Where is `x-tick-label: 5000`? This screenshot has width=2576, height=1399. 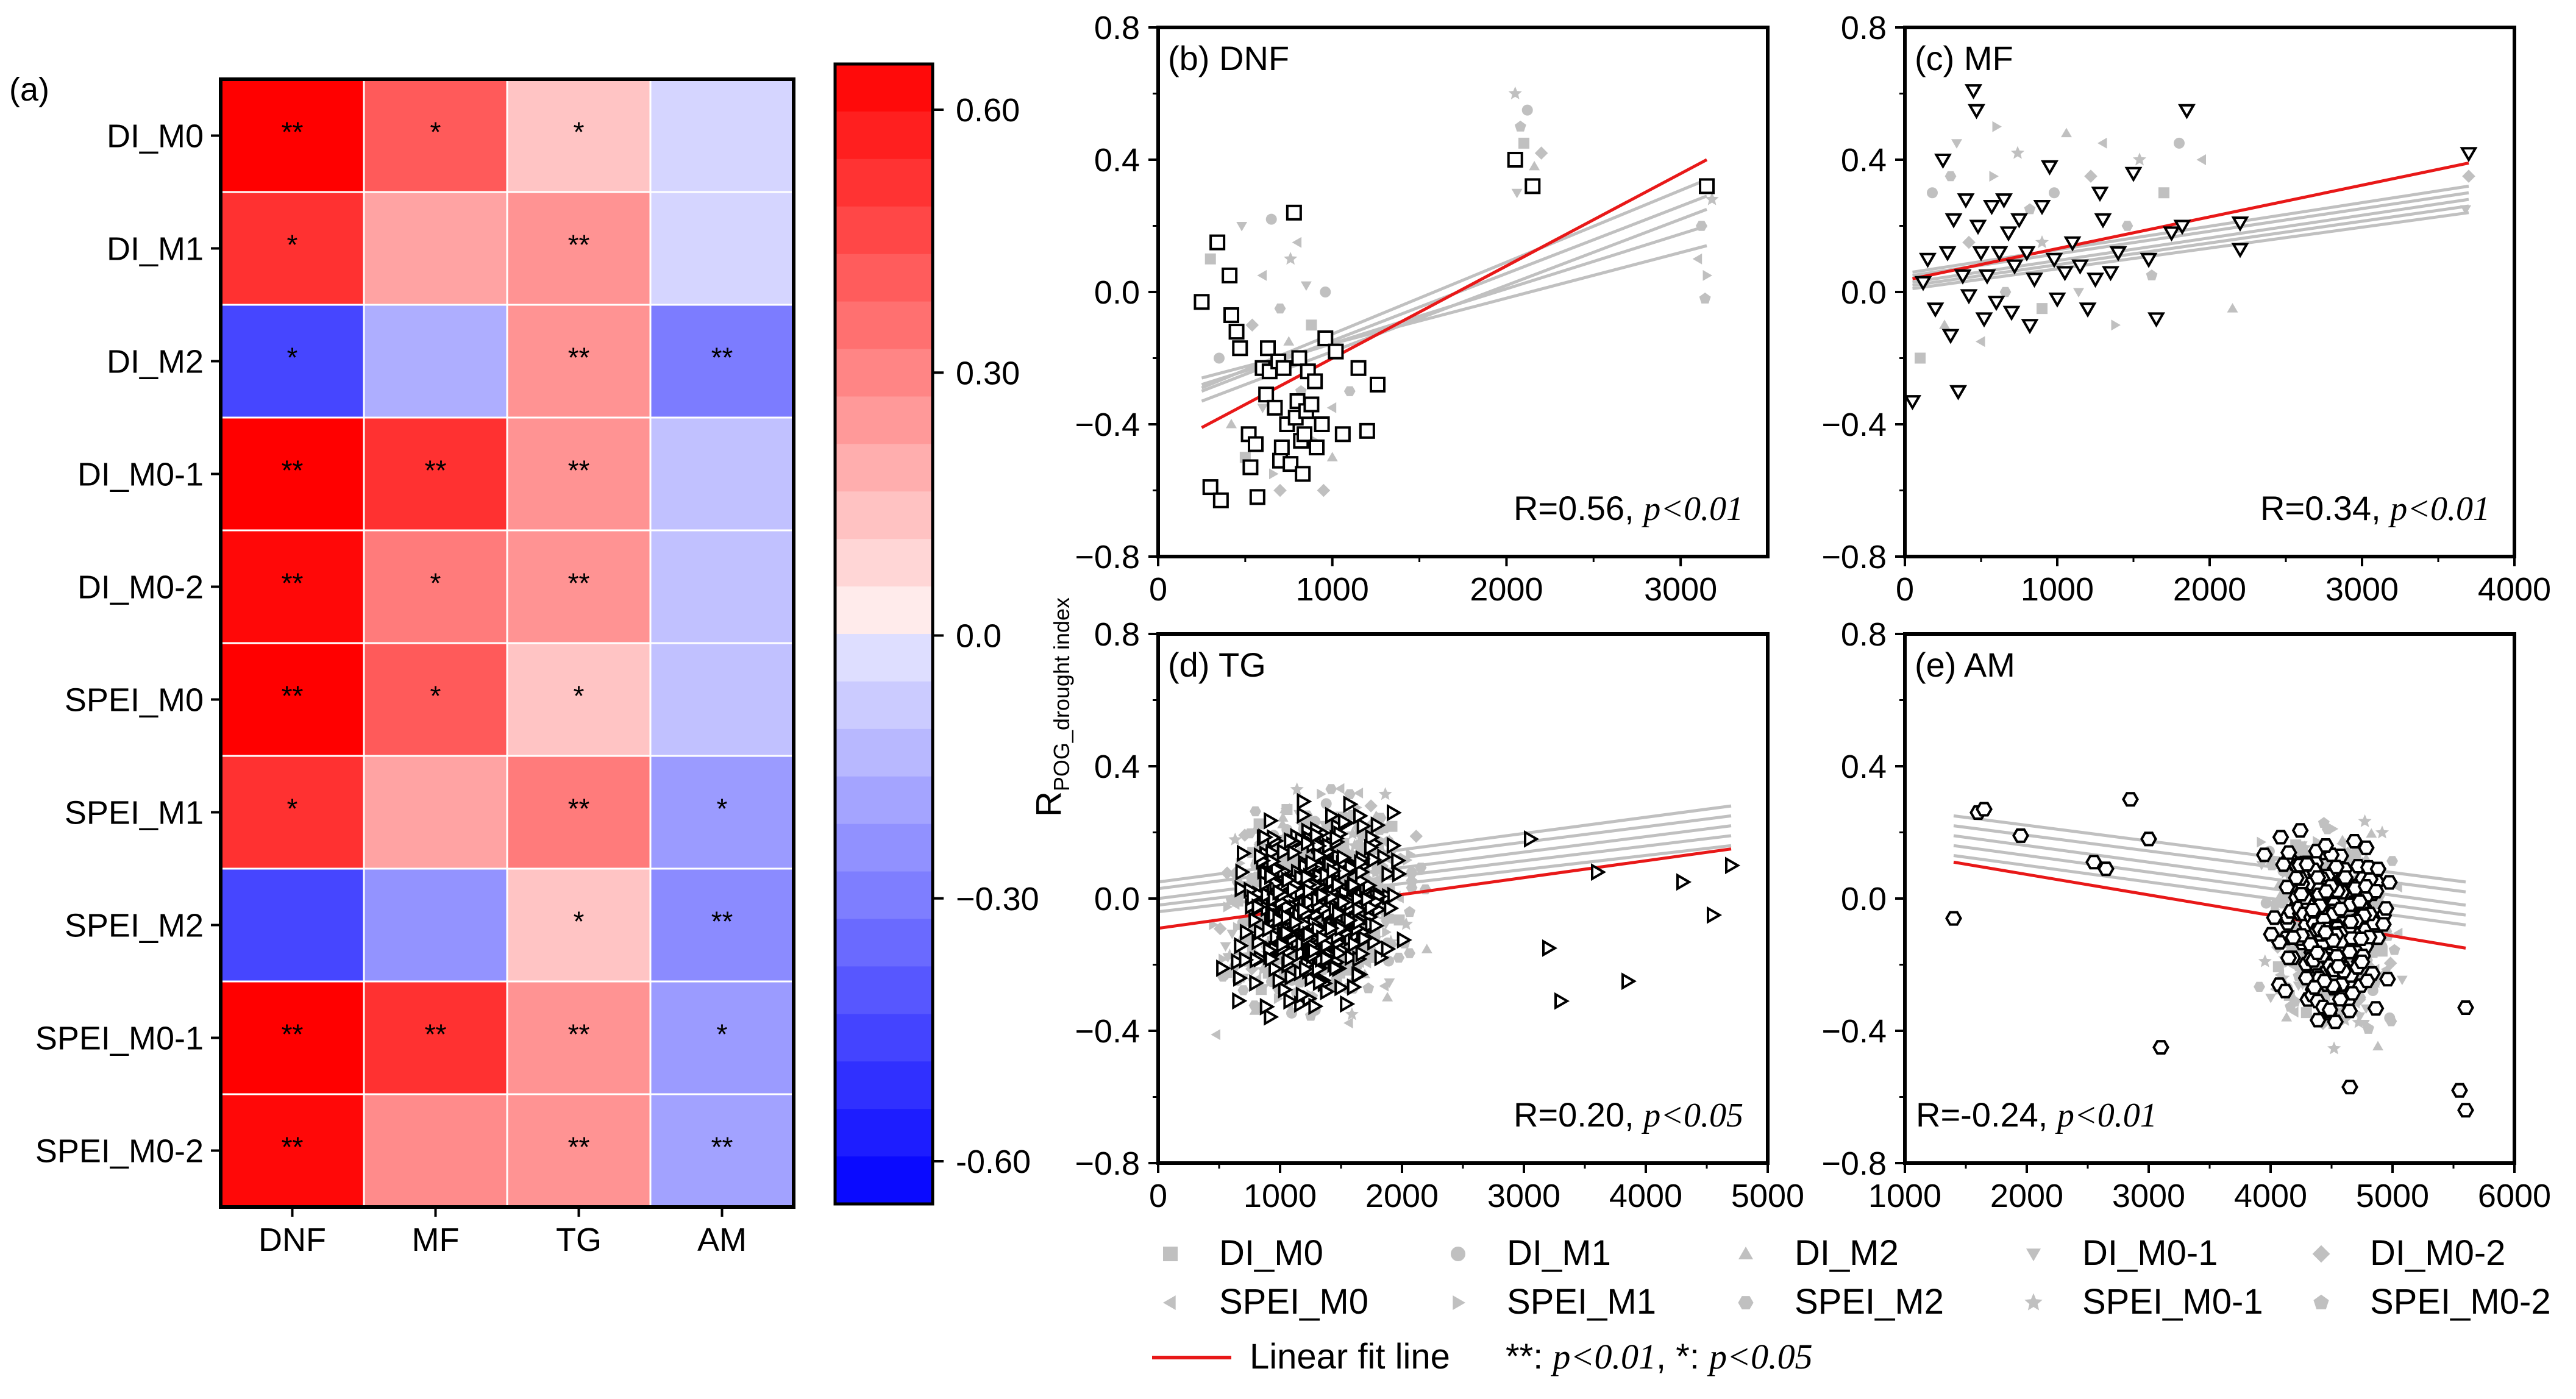 x-tick-label: 5000 is located at coordinates (2392, 1196).